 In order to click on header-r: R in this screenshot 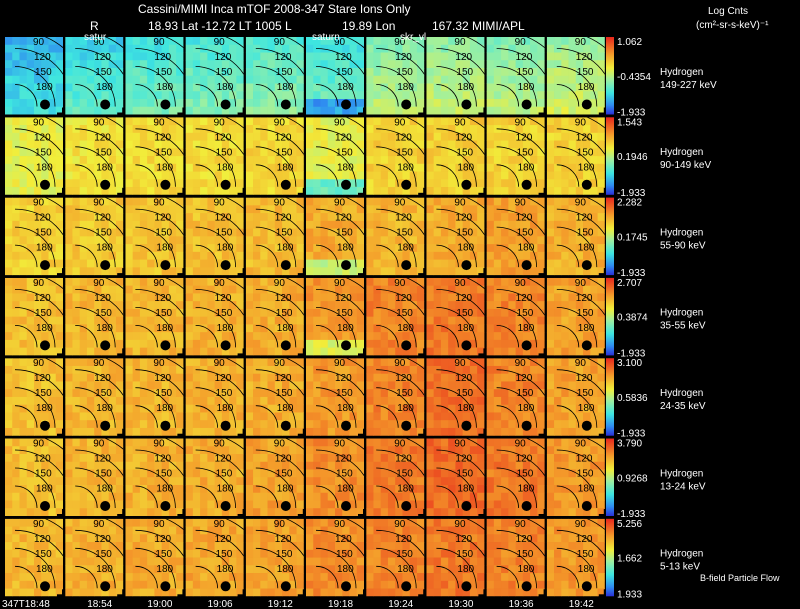, I will do `click(94, 26)`.